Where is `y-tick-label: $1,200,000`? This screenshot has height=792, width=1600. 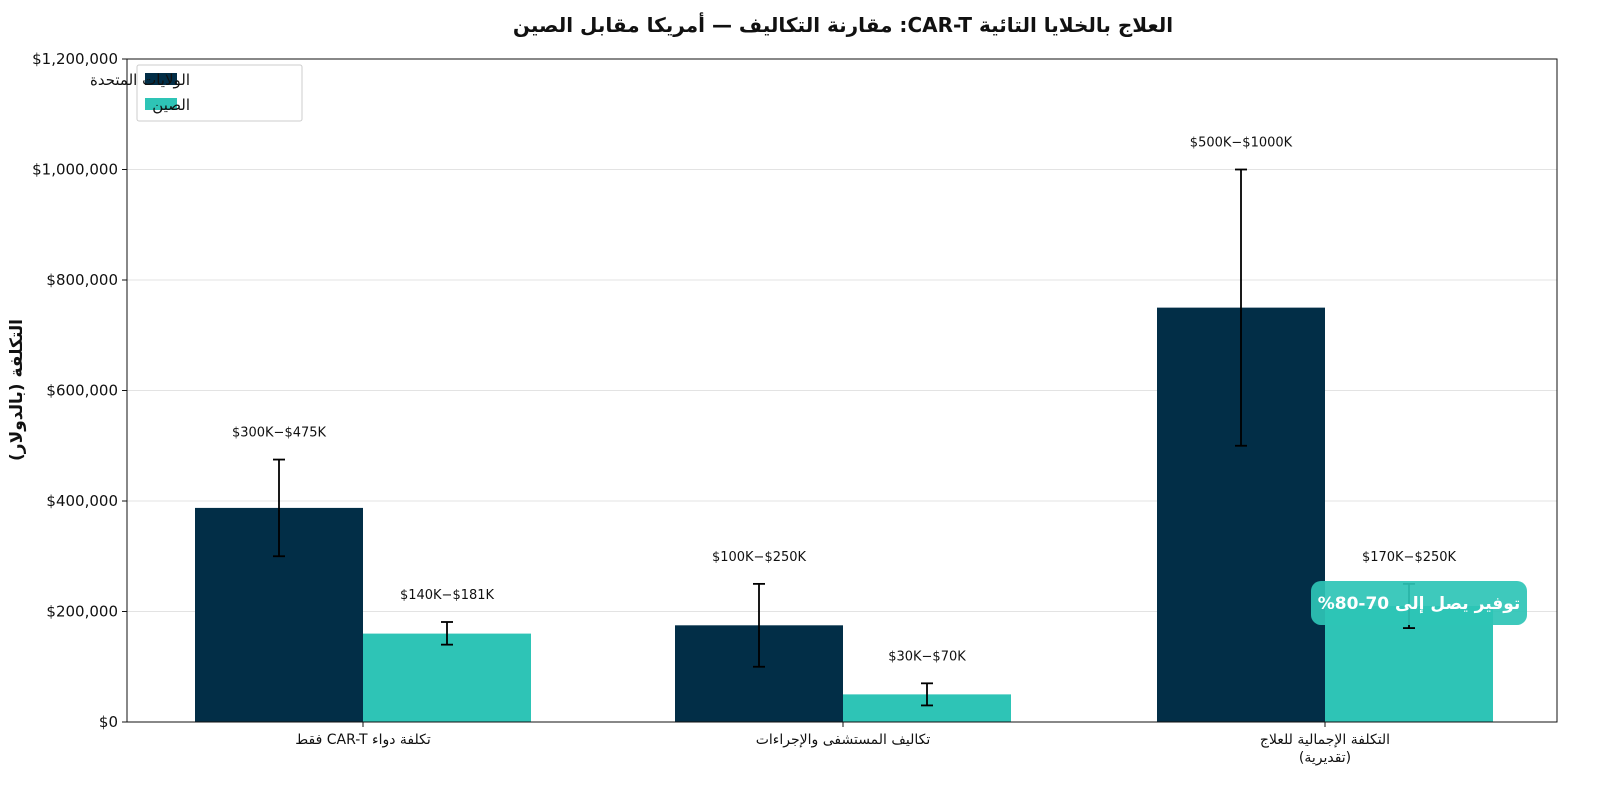 y-tick-label: $1,200,000 is located at coordinates (75, 59).